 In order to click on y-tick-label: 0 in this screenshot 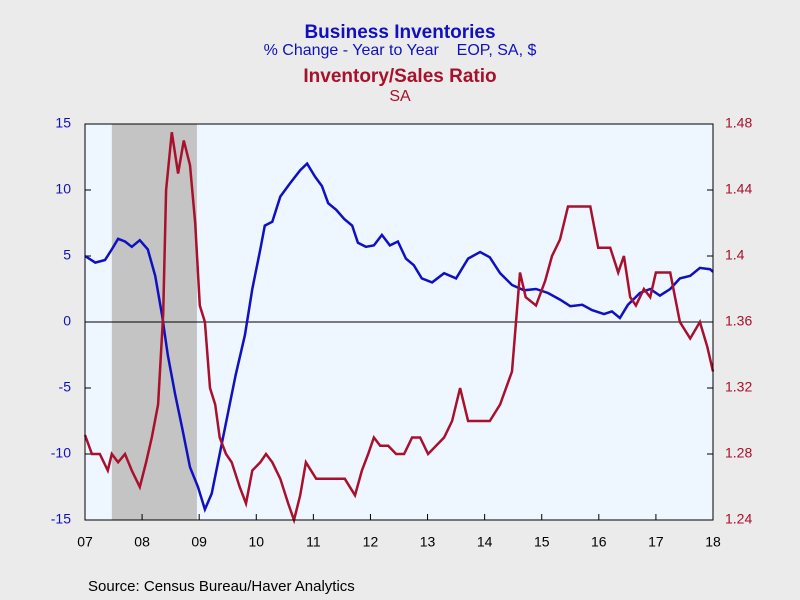, I will do `click(67, 321)`.